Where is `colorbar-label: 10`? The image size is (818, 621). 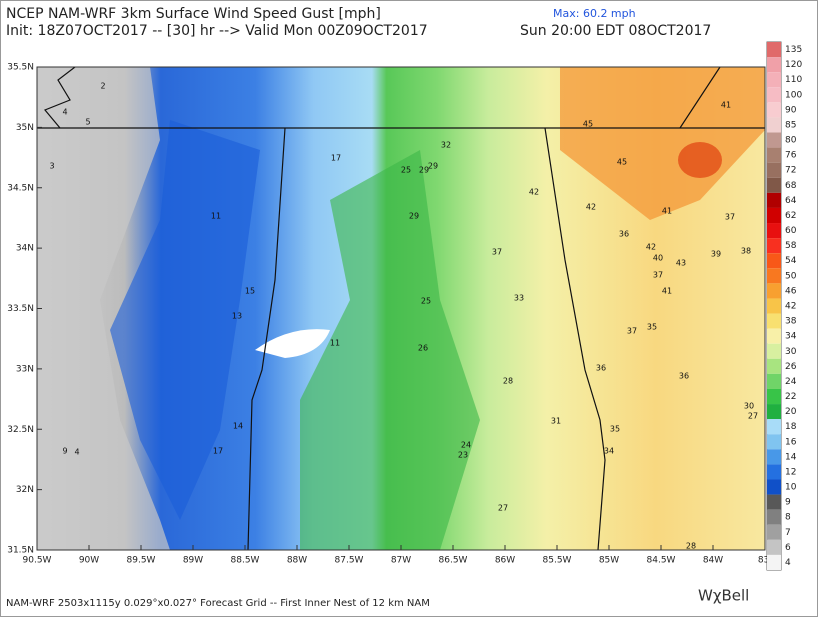
colorbar-label: 10 is located at coordinates (791, 488).